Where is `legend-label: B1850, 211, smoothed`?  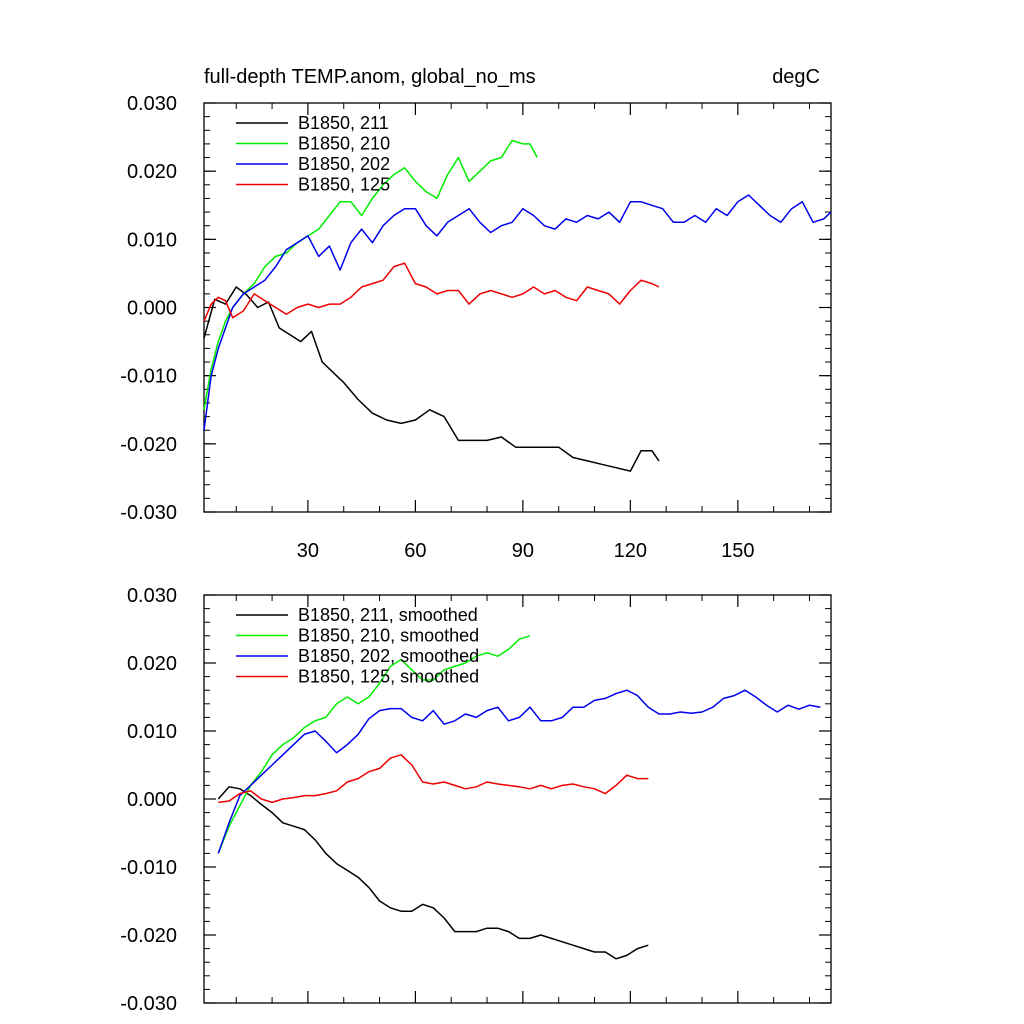
legend-label: B1850, 211, smoothed is located at coordinates (388, 615).